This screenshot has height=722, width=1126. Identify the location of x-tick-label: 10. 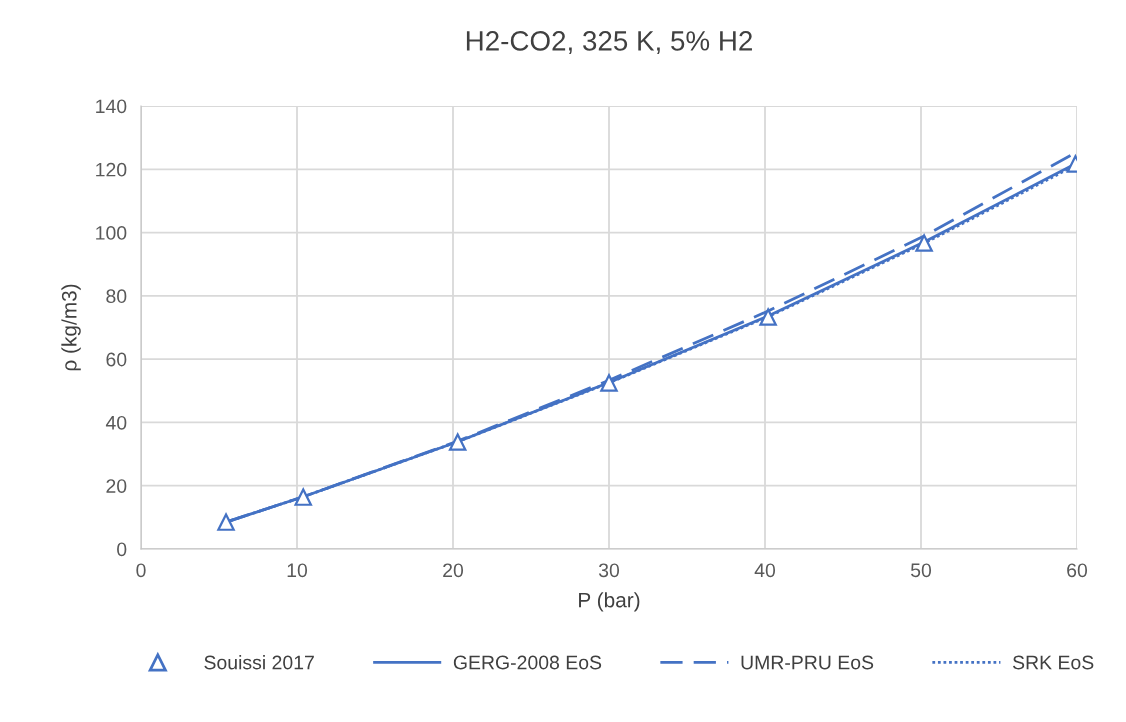
(297, 570).